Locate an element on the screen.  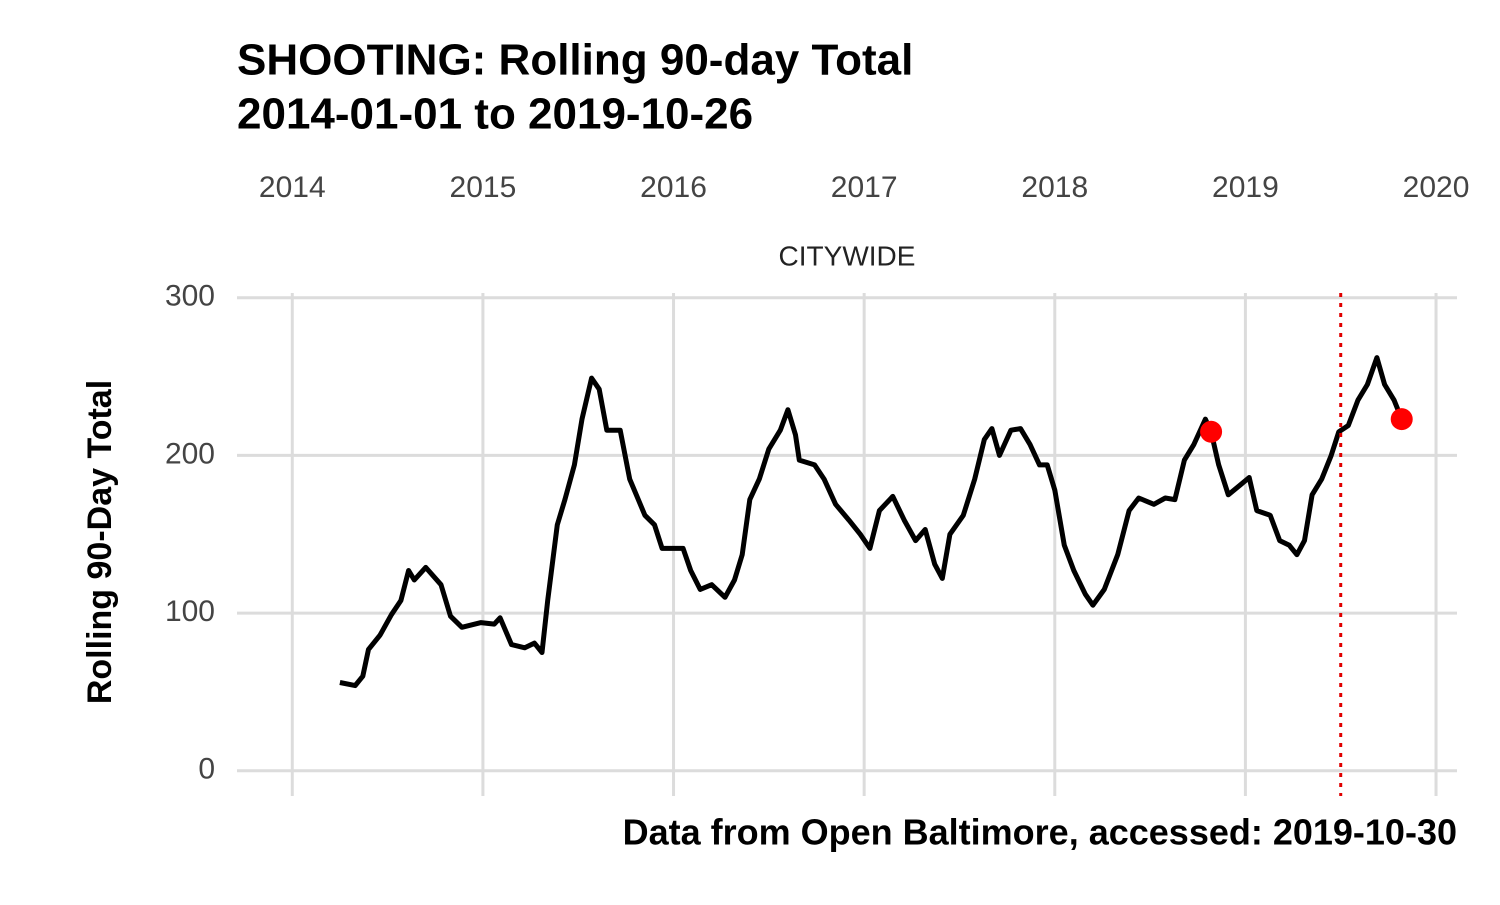
x-tick-label: 2020 is located at coordinates (1436, 187).